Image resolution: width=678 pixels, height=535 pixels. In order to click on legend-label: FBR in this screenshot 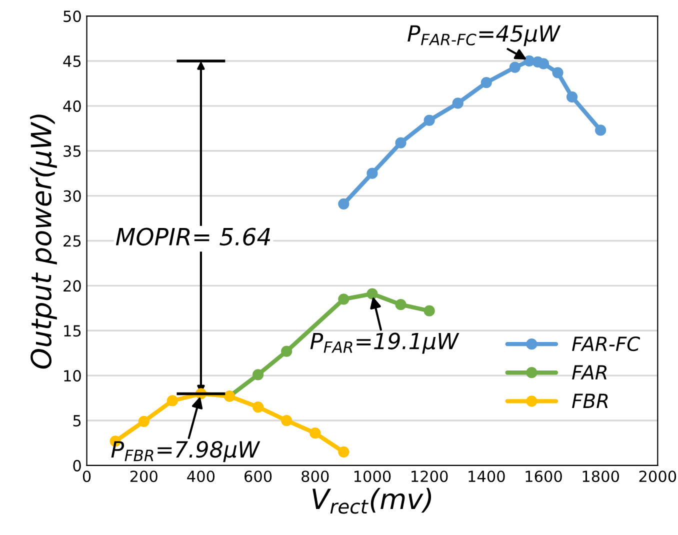, I will do `click(590, 401)`.